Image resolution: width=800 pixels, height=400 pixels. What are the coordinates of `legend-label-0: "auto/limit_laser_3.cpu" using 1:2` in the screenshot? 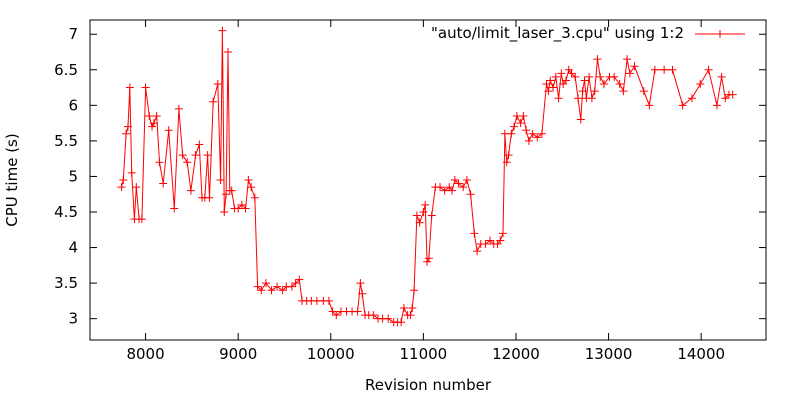 It's located at (557, 33).